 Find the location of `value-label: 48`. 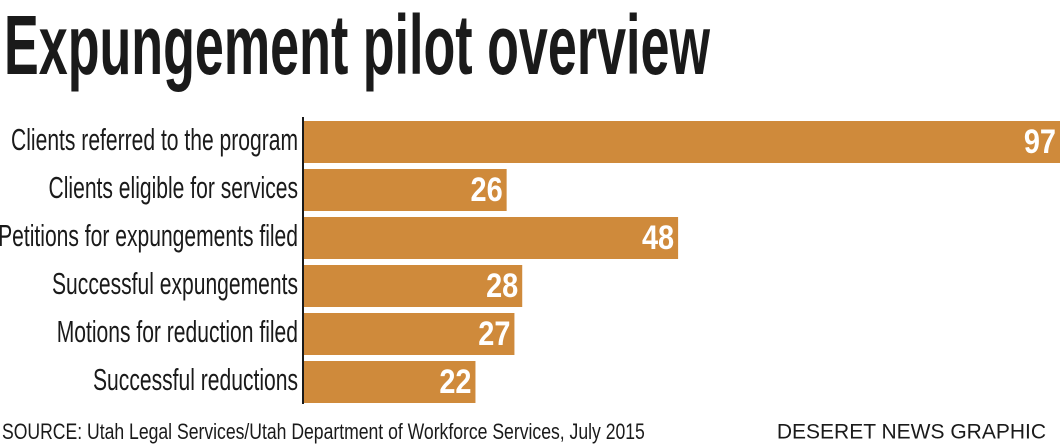

value-label: 48 is located at coordinates (658, 237).